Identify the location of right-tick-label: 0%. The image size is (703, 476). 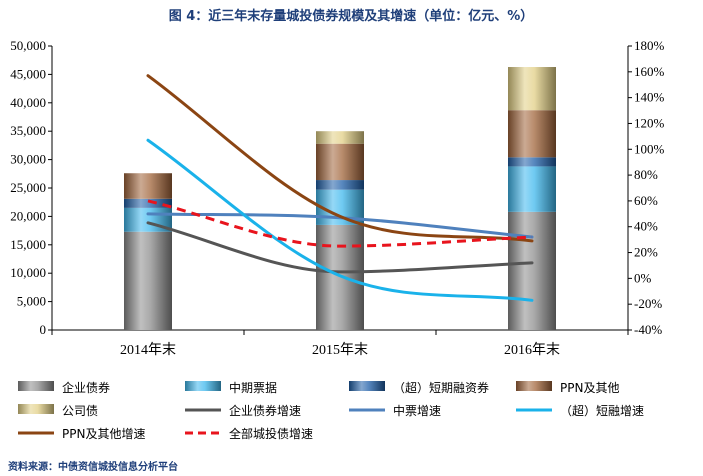
(643, 277).